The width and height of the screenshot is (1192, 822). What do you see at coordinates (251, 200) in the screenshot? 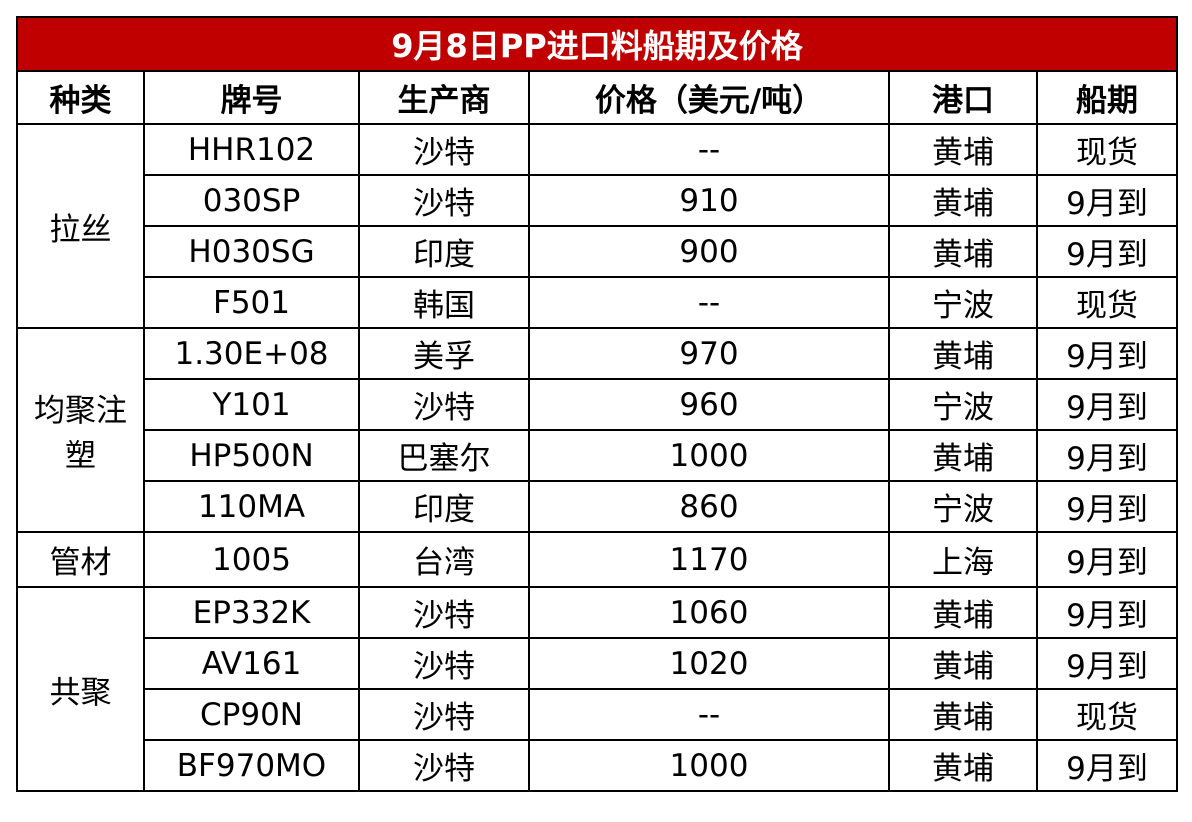
I see `grade-cell: 030SP` at bounding box center [251, 200].